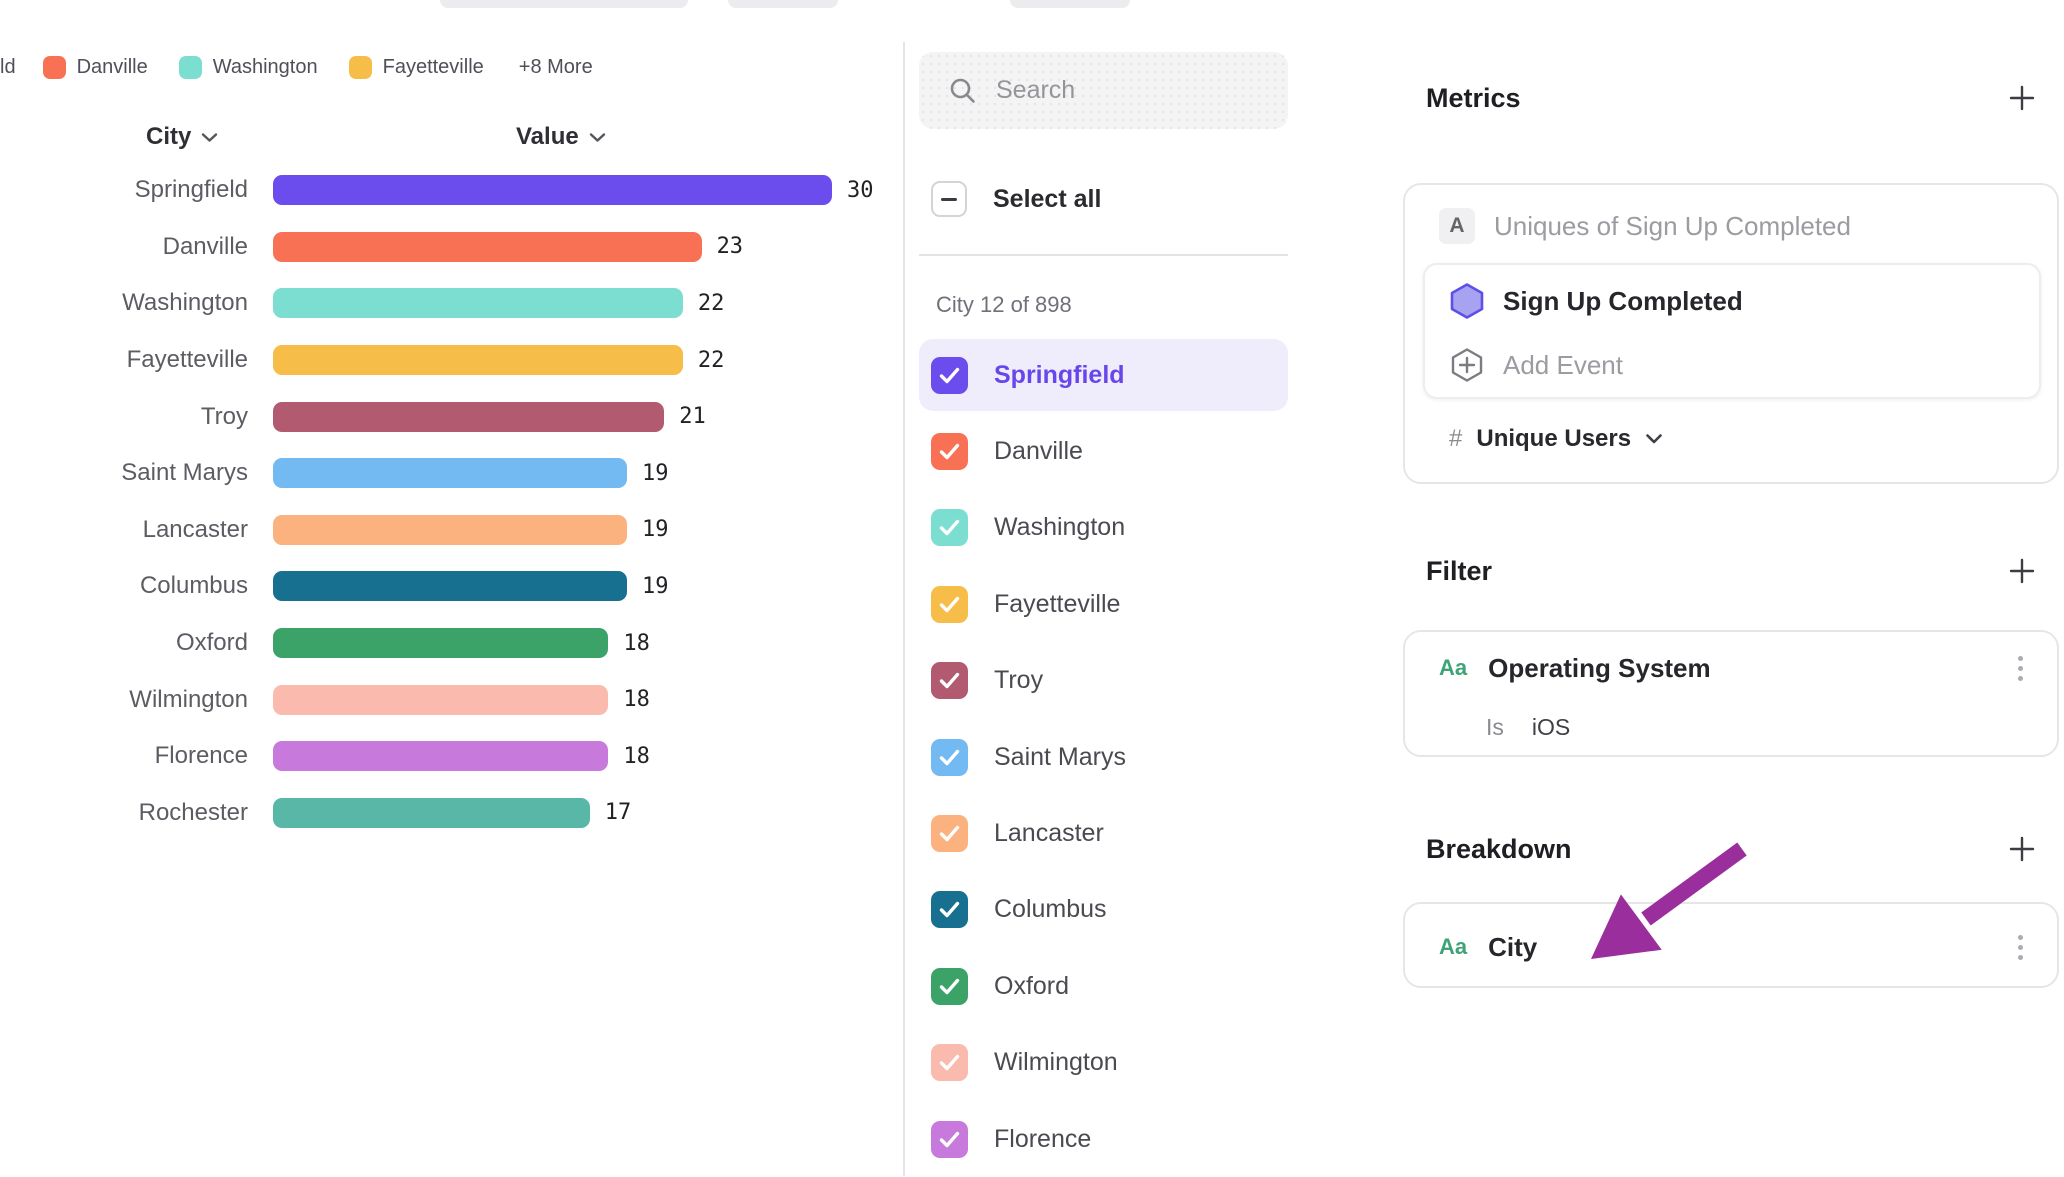 The width and height of the screenshot is (2064, 1177). What do you see at coordinates (1016, 199) in the screenshot?
I see `select-all-row: Select all` at bounding box center [1016, 199].